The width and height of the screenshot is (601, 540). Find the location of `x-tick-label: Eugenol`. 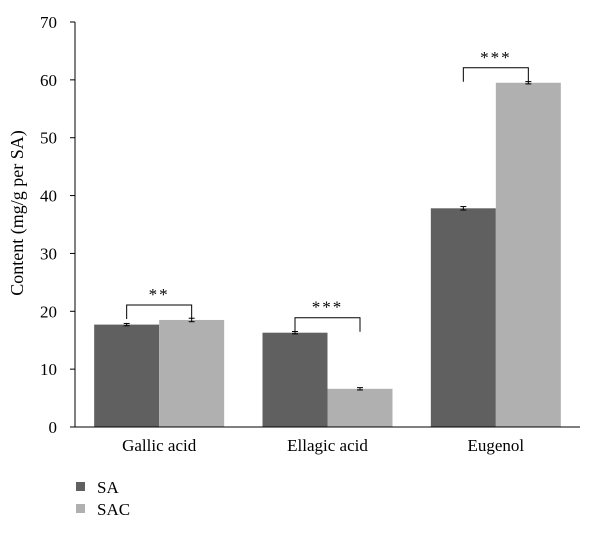

x-tick-label: Eugenol is located at coordinates (496, 445).